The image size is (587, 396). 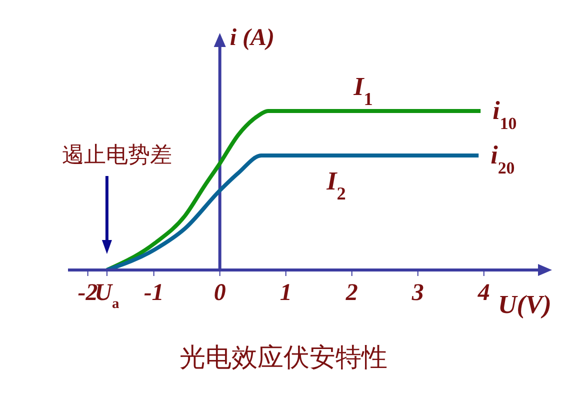 What do you see at coordinates (351, 293) in the screenshot?
I see `x-tick-label: 2` at bounding box center [351, 293].